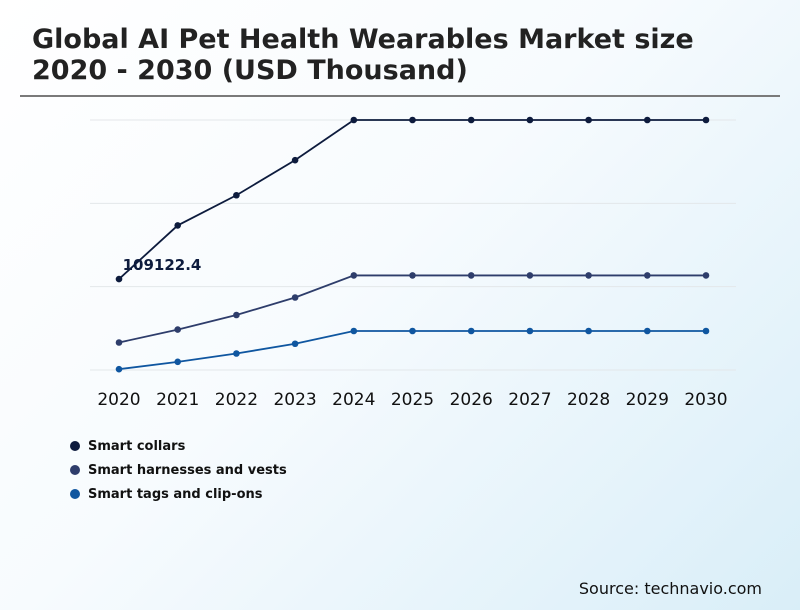 This screenshot has height=610, width=800. Describe the element at coordinates (187, 470) in the screenshot. I see `legend-label: Smart harnesses and vests` at that location.